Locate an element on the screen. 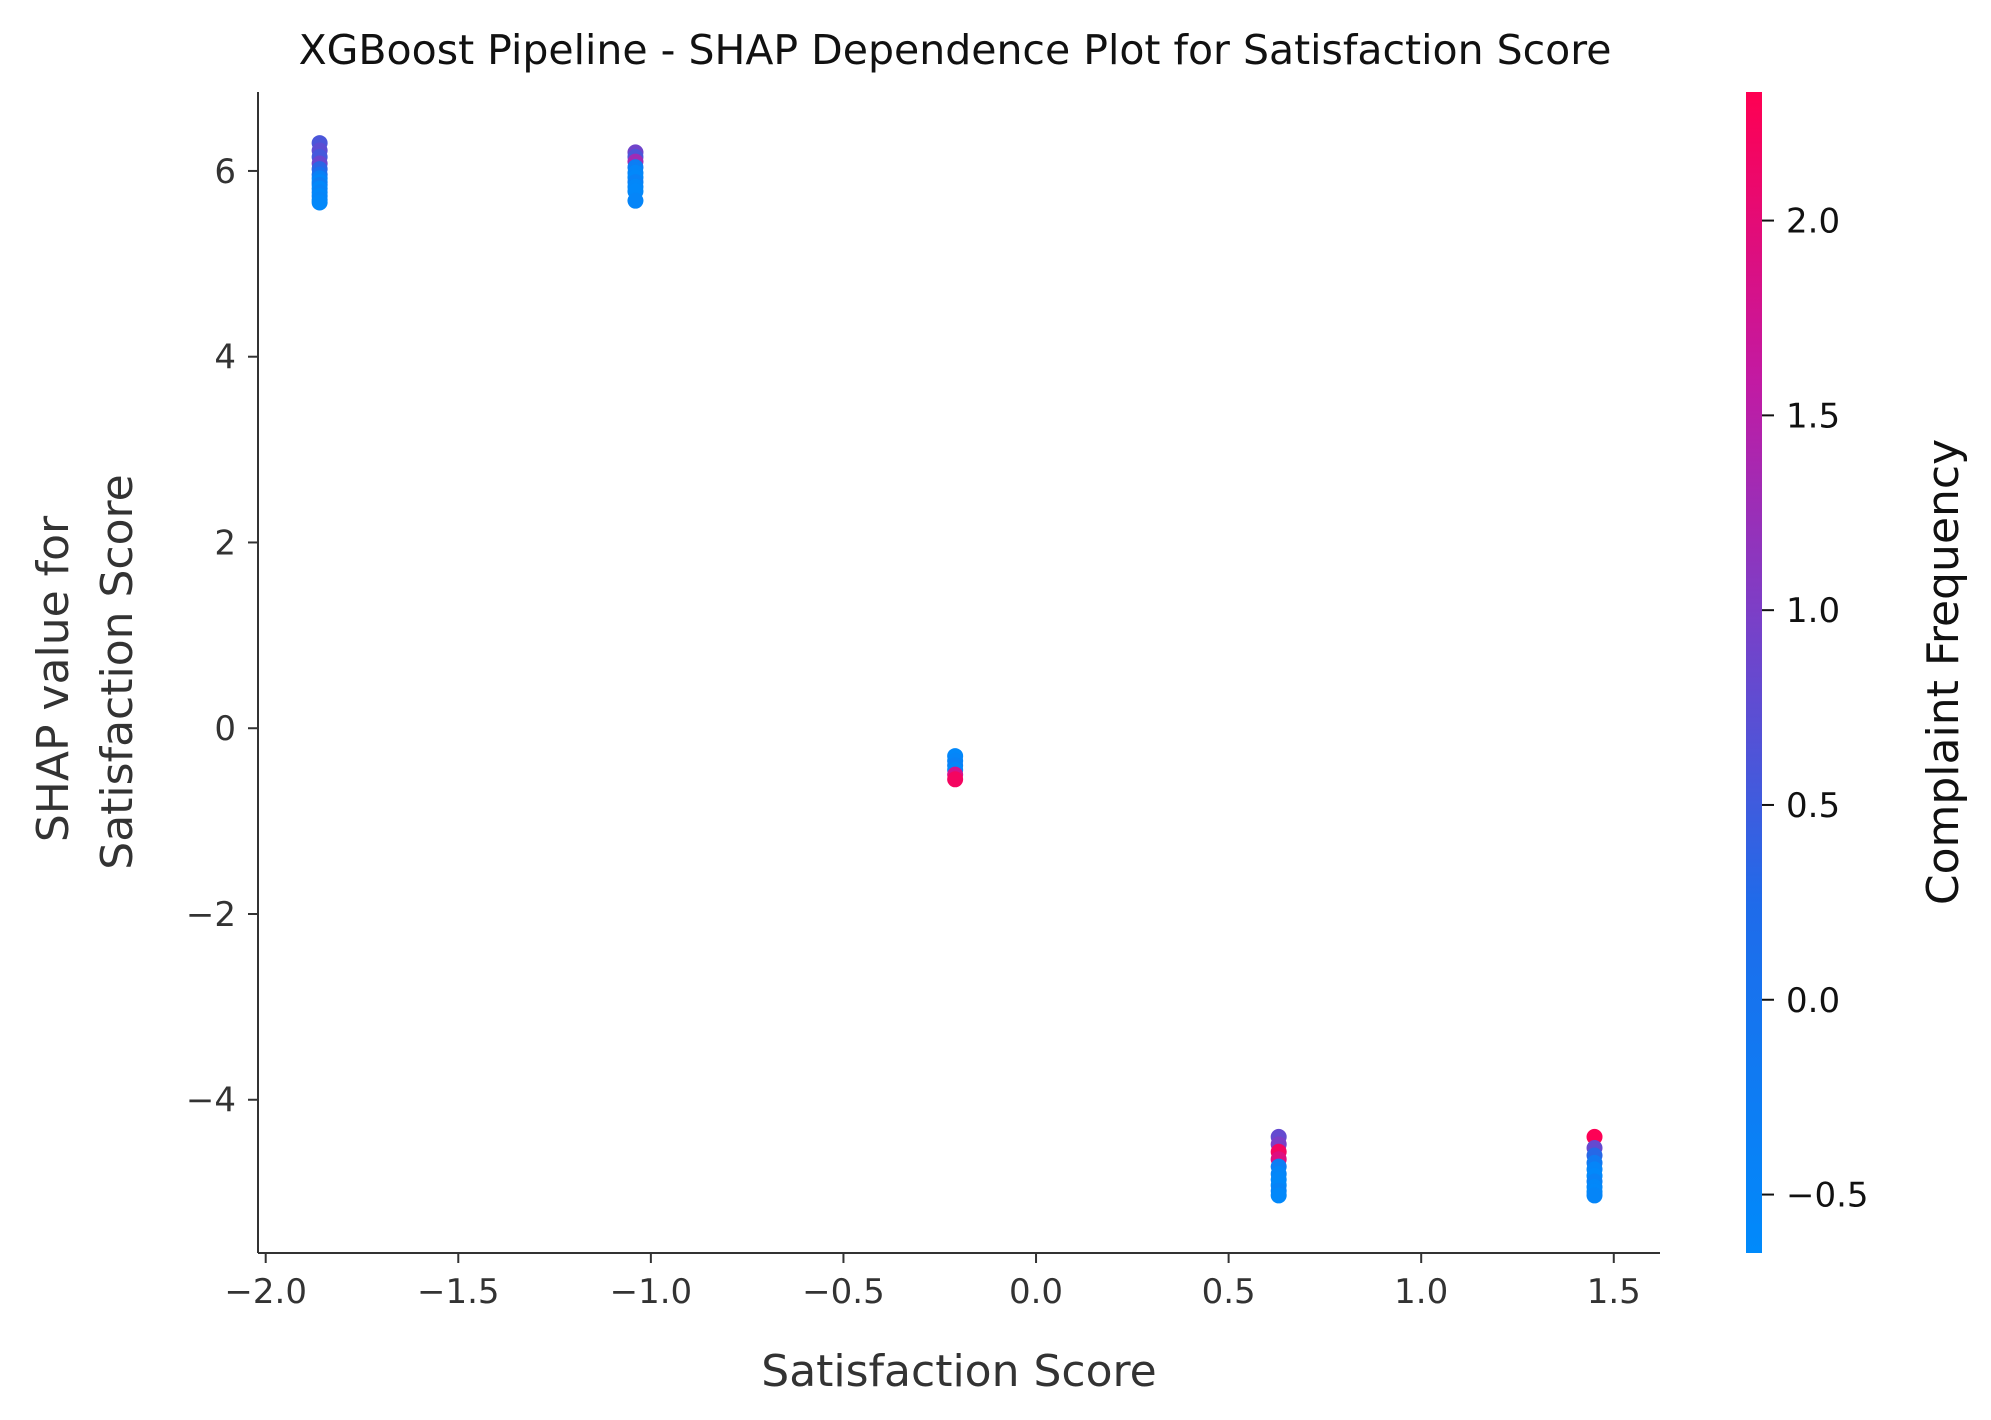  colorbar-ticks: 2.0 1.5 1.0 0.5 0.0 −0.5 is located at coordinates (1815, 709).